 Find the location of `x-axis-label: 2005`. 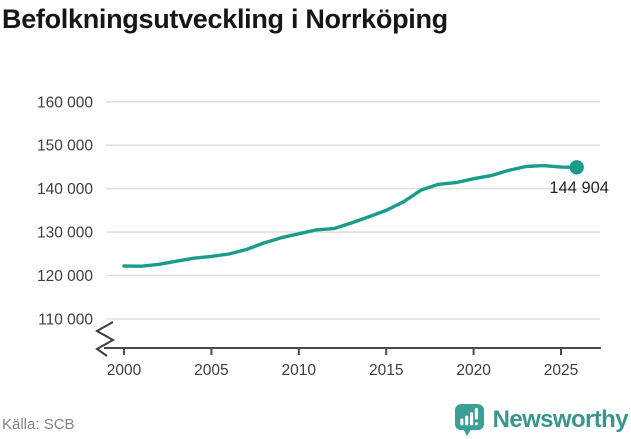

x-axis-label: 2005 is located at coordinates (211, 370).